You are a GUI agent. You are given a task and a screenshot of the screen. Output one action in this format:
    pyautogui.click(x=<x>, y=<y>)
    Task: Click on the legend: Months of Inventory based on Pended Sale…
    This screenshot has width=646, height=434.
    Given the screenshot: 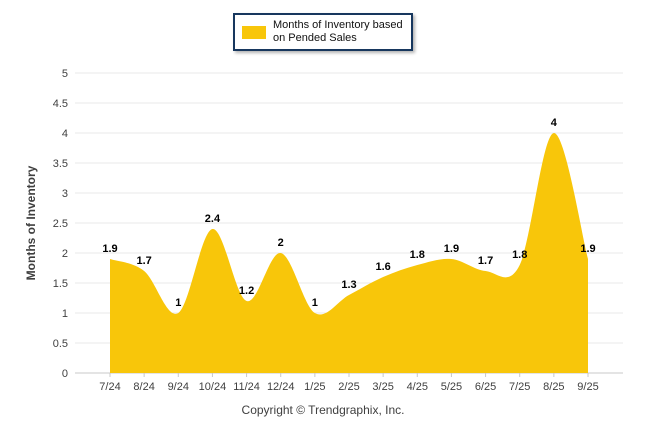 What is the action you would take?
    pyautogui.click(x=323, y=32)
    